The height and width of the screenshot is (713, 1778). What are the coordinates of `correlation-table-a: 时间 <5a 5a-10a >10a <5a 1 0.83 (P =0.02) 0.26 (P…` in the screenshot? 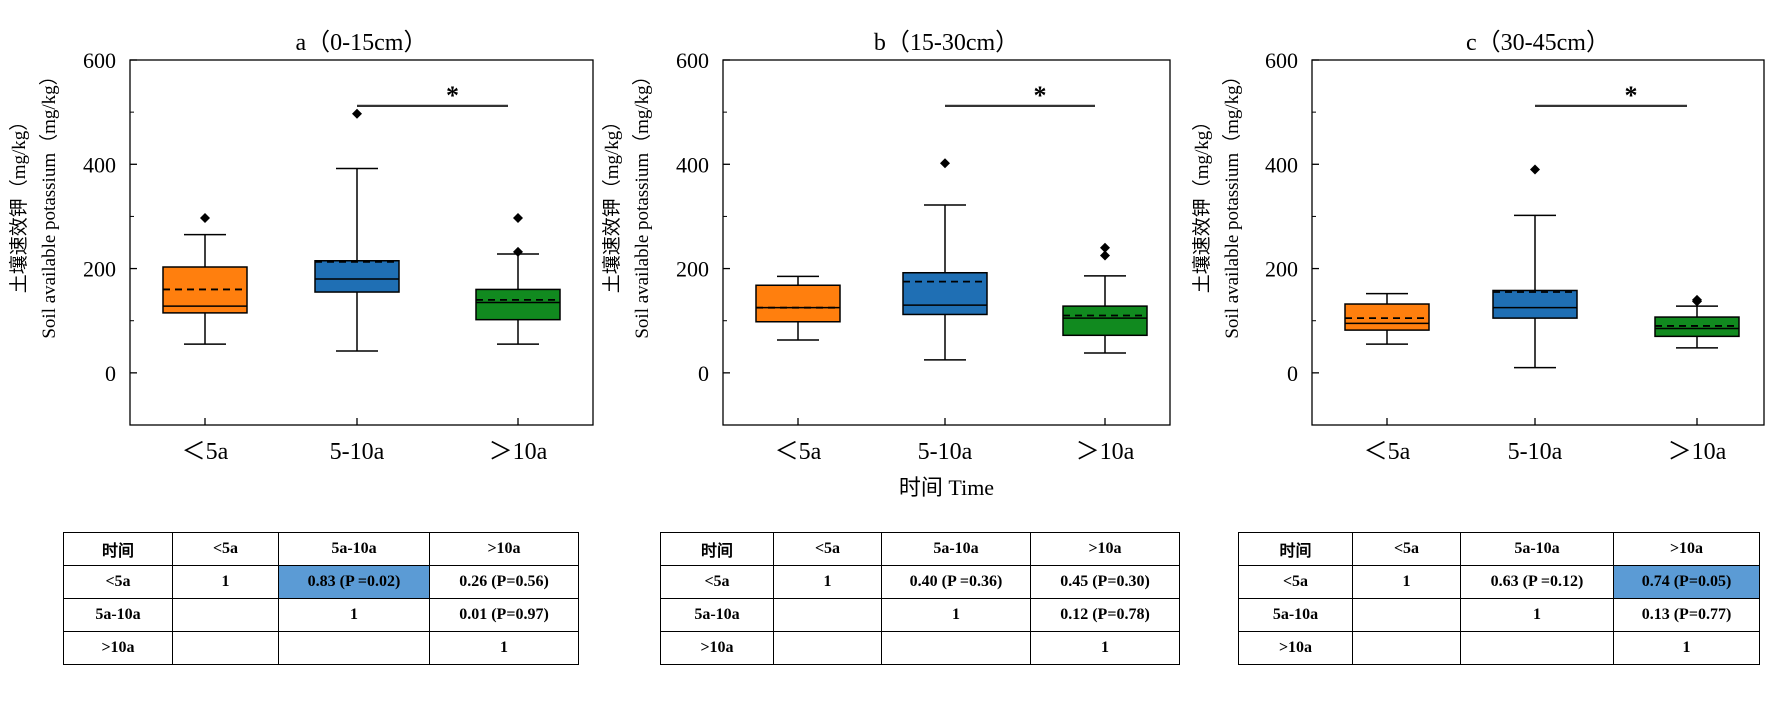 It's located at (321, 598).